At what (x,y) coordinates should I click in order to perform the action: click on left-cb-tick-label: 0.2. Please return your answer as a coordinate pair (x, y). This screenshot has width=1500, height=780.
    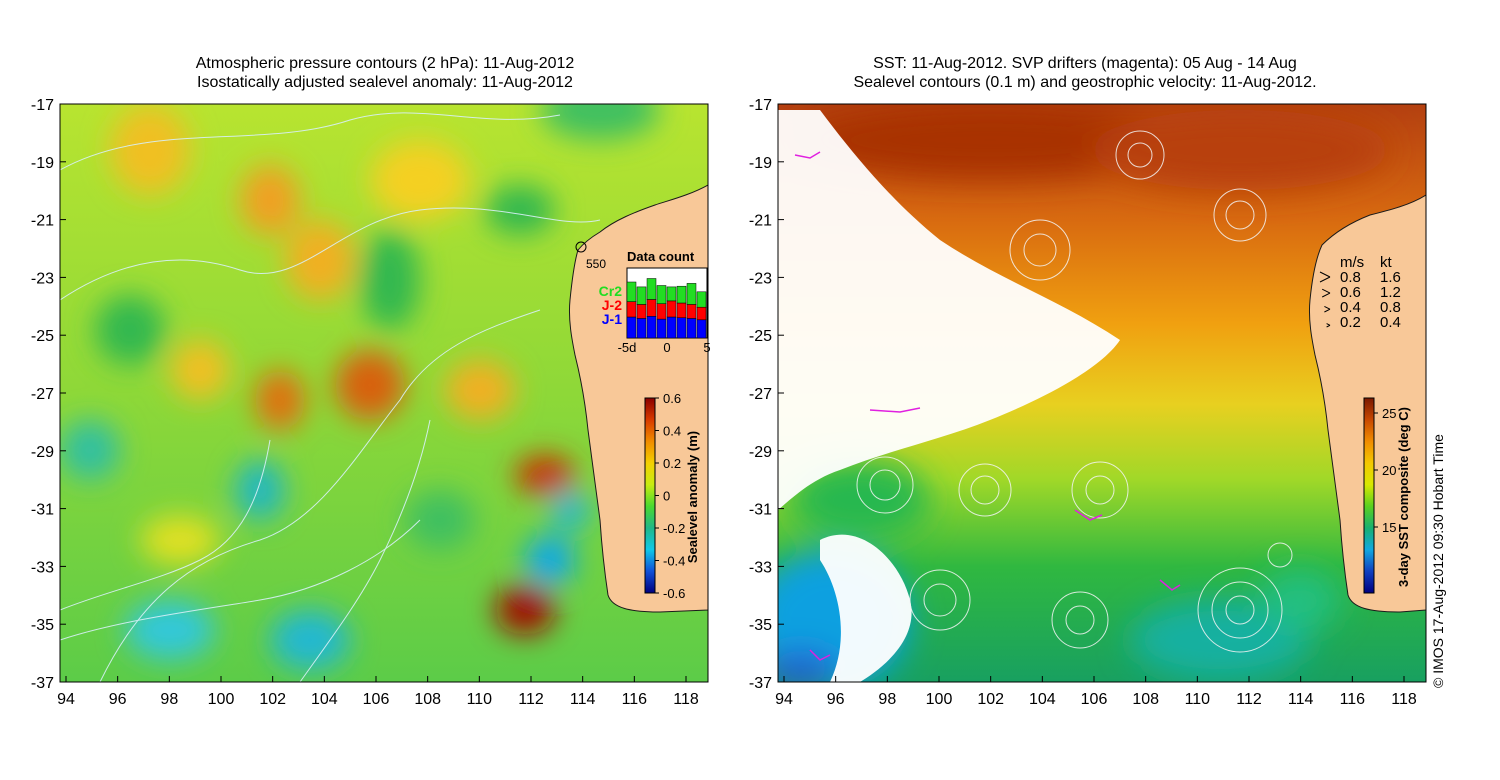
    Looking at the image, I should click on (672, 463).